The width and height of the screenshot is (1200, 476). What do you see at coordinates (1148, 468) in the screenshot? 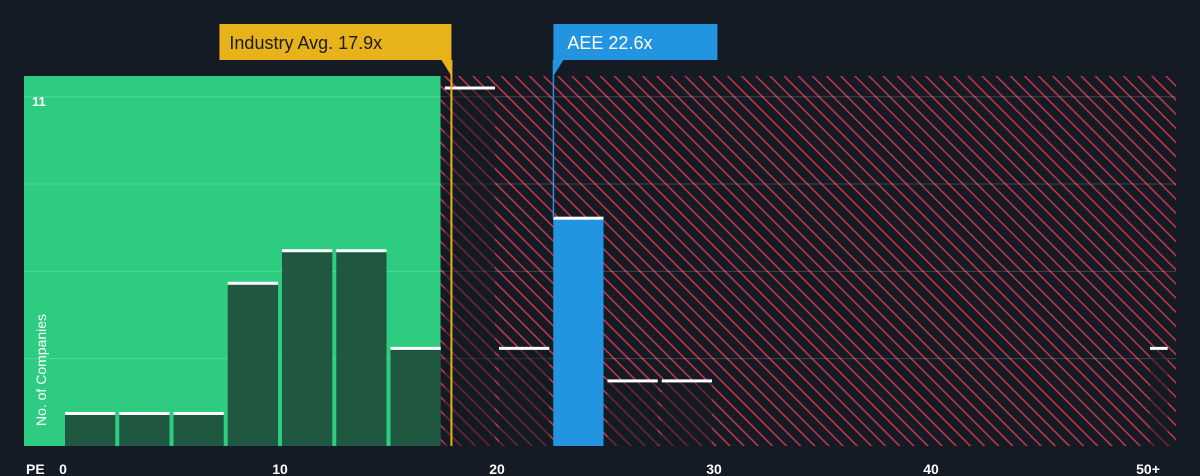
I see `x-tick-label: 50+` at bounding box center [1148, 468].